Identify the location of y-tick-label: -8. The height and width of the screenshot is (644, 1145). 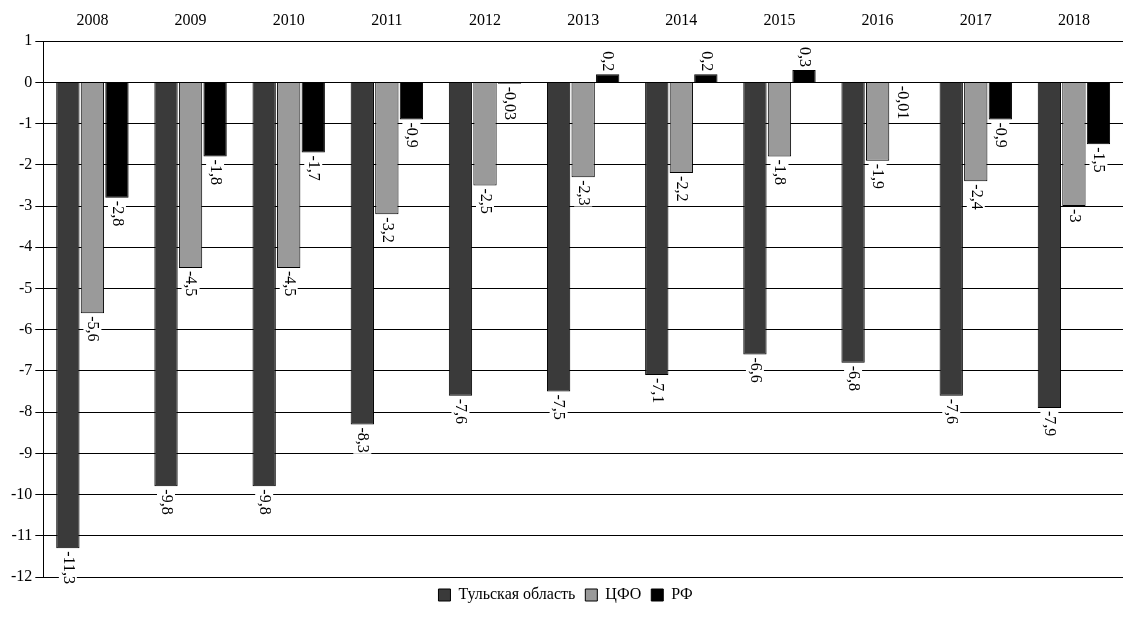
(26, 411).